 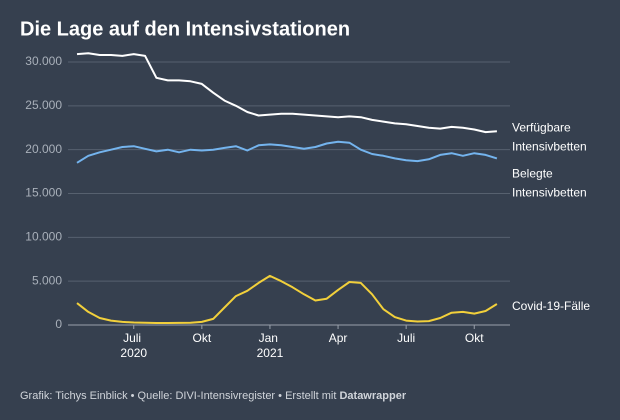 I want to click on x-tick-label: Juli, so click(x=406, y=338).